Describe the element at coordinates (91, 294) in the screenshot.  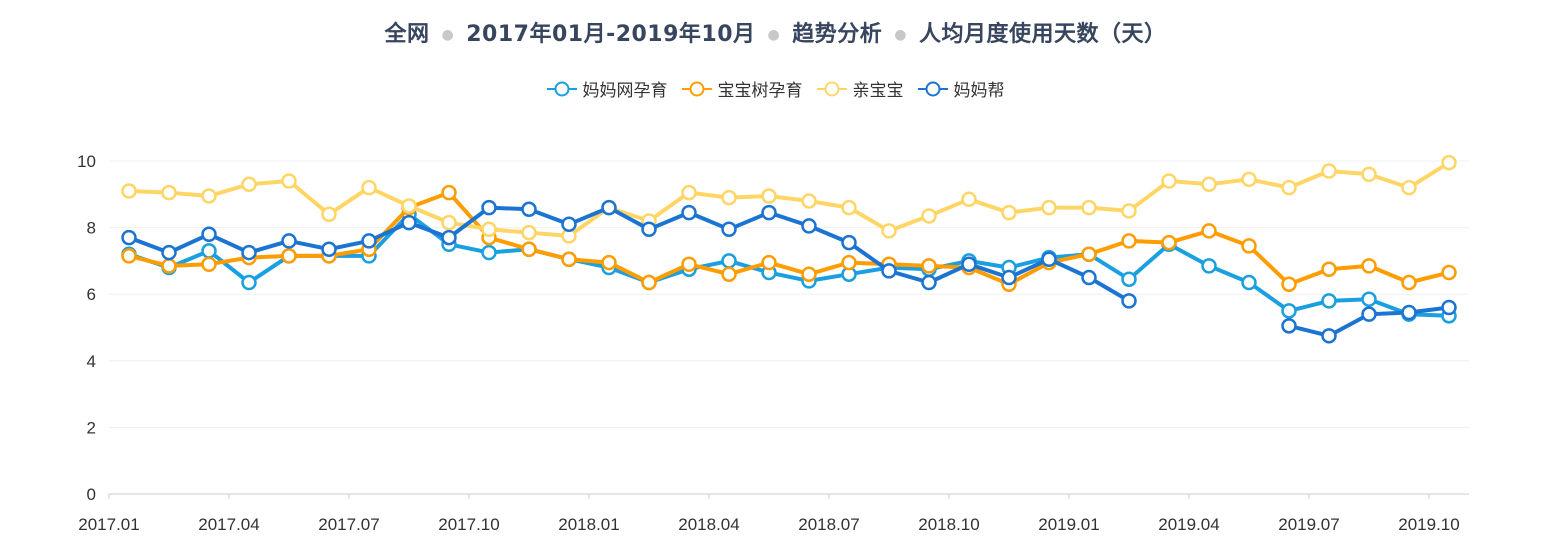
I see `y-tick-label: 6` at that location.